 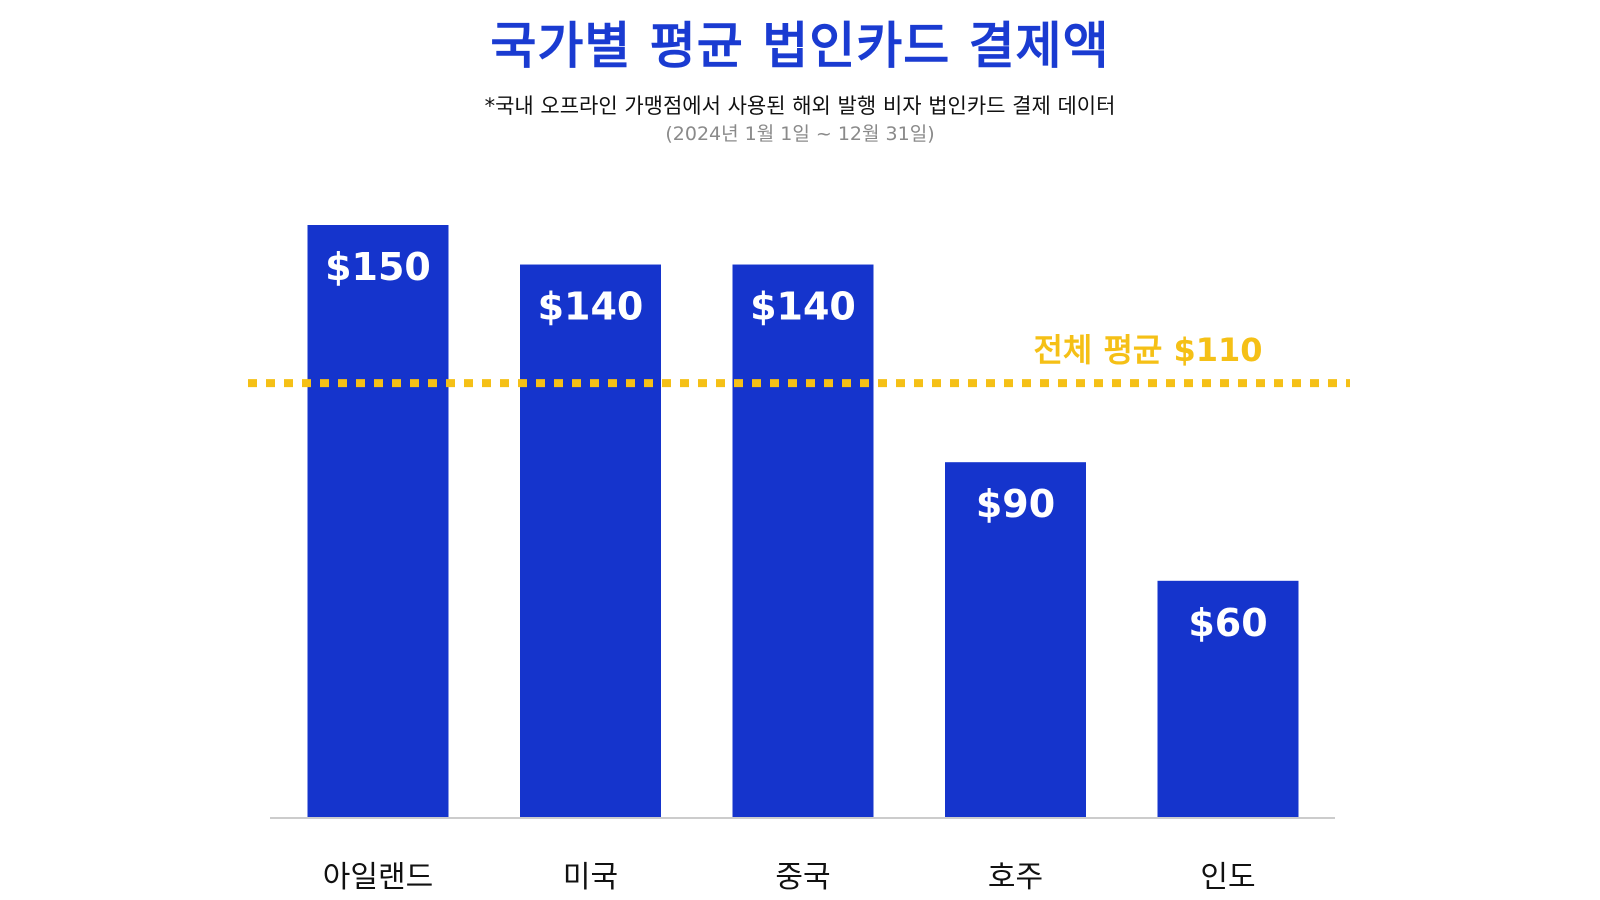 What do you see at coordinates (1227, 877) in the screenshot?
I see `category-label: 인도` at bounding box center [1227, 877].